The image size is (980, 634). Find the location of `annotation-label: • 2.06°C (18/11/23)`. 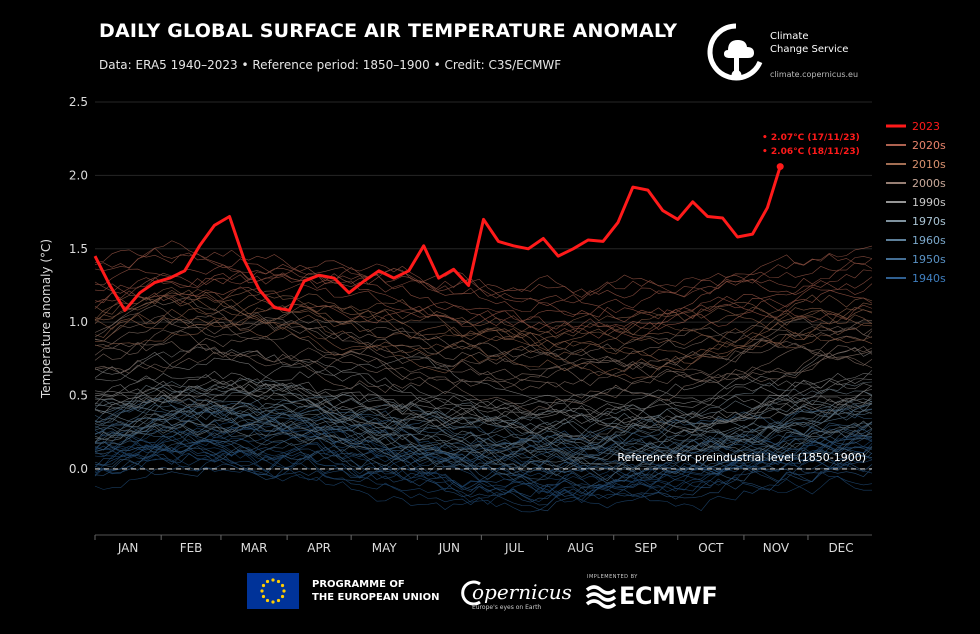

annotation-label: • 2.06°C (18/11/23) is located at coordinates (811, 152).